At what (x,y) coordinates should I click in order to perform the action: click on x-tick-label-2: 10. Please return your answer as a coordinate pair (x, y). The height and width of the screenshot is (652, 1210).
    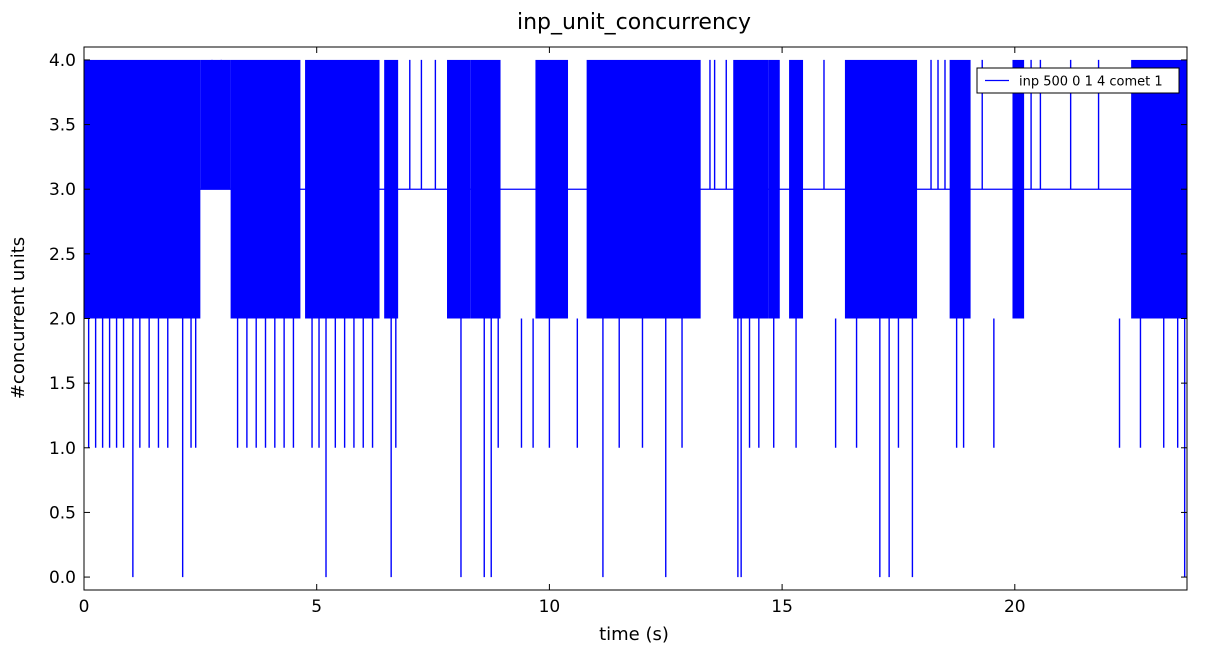
    Looking at the image, I should click on (550, 607).